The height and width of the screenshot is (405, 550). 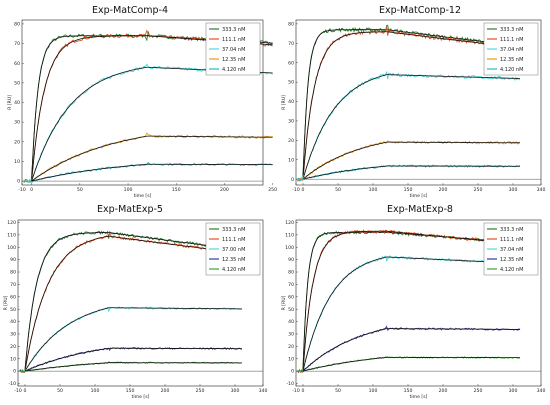 What do you see at coordinates (130, 10) in the screenshot?
I see `chart-title: Exp-MatComp-4` at bounding box center [130, 10].